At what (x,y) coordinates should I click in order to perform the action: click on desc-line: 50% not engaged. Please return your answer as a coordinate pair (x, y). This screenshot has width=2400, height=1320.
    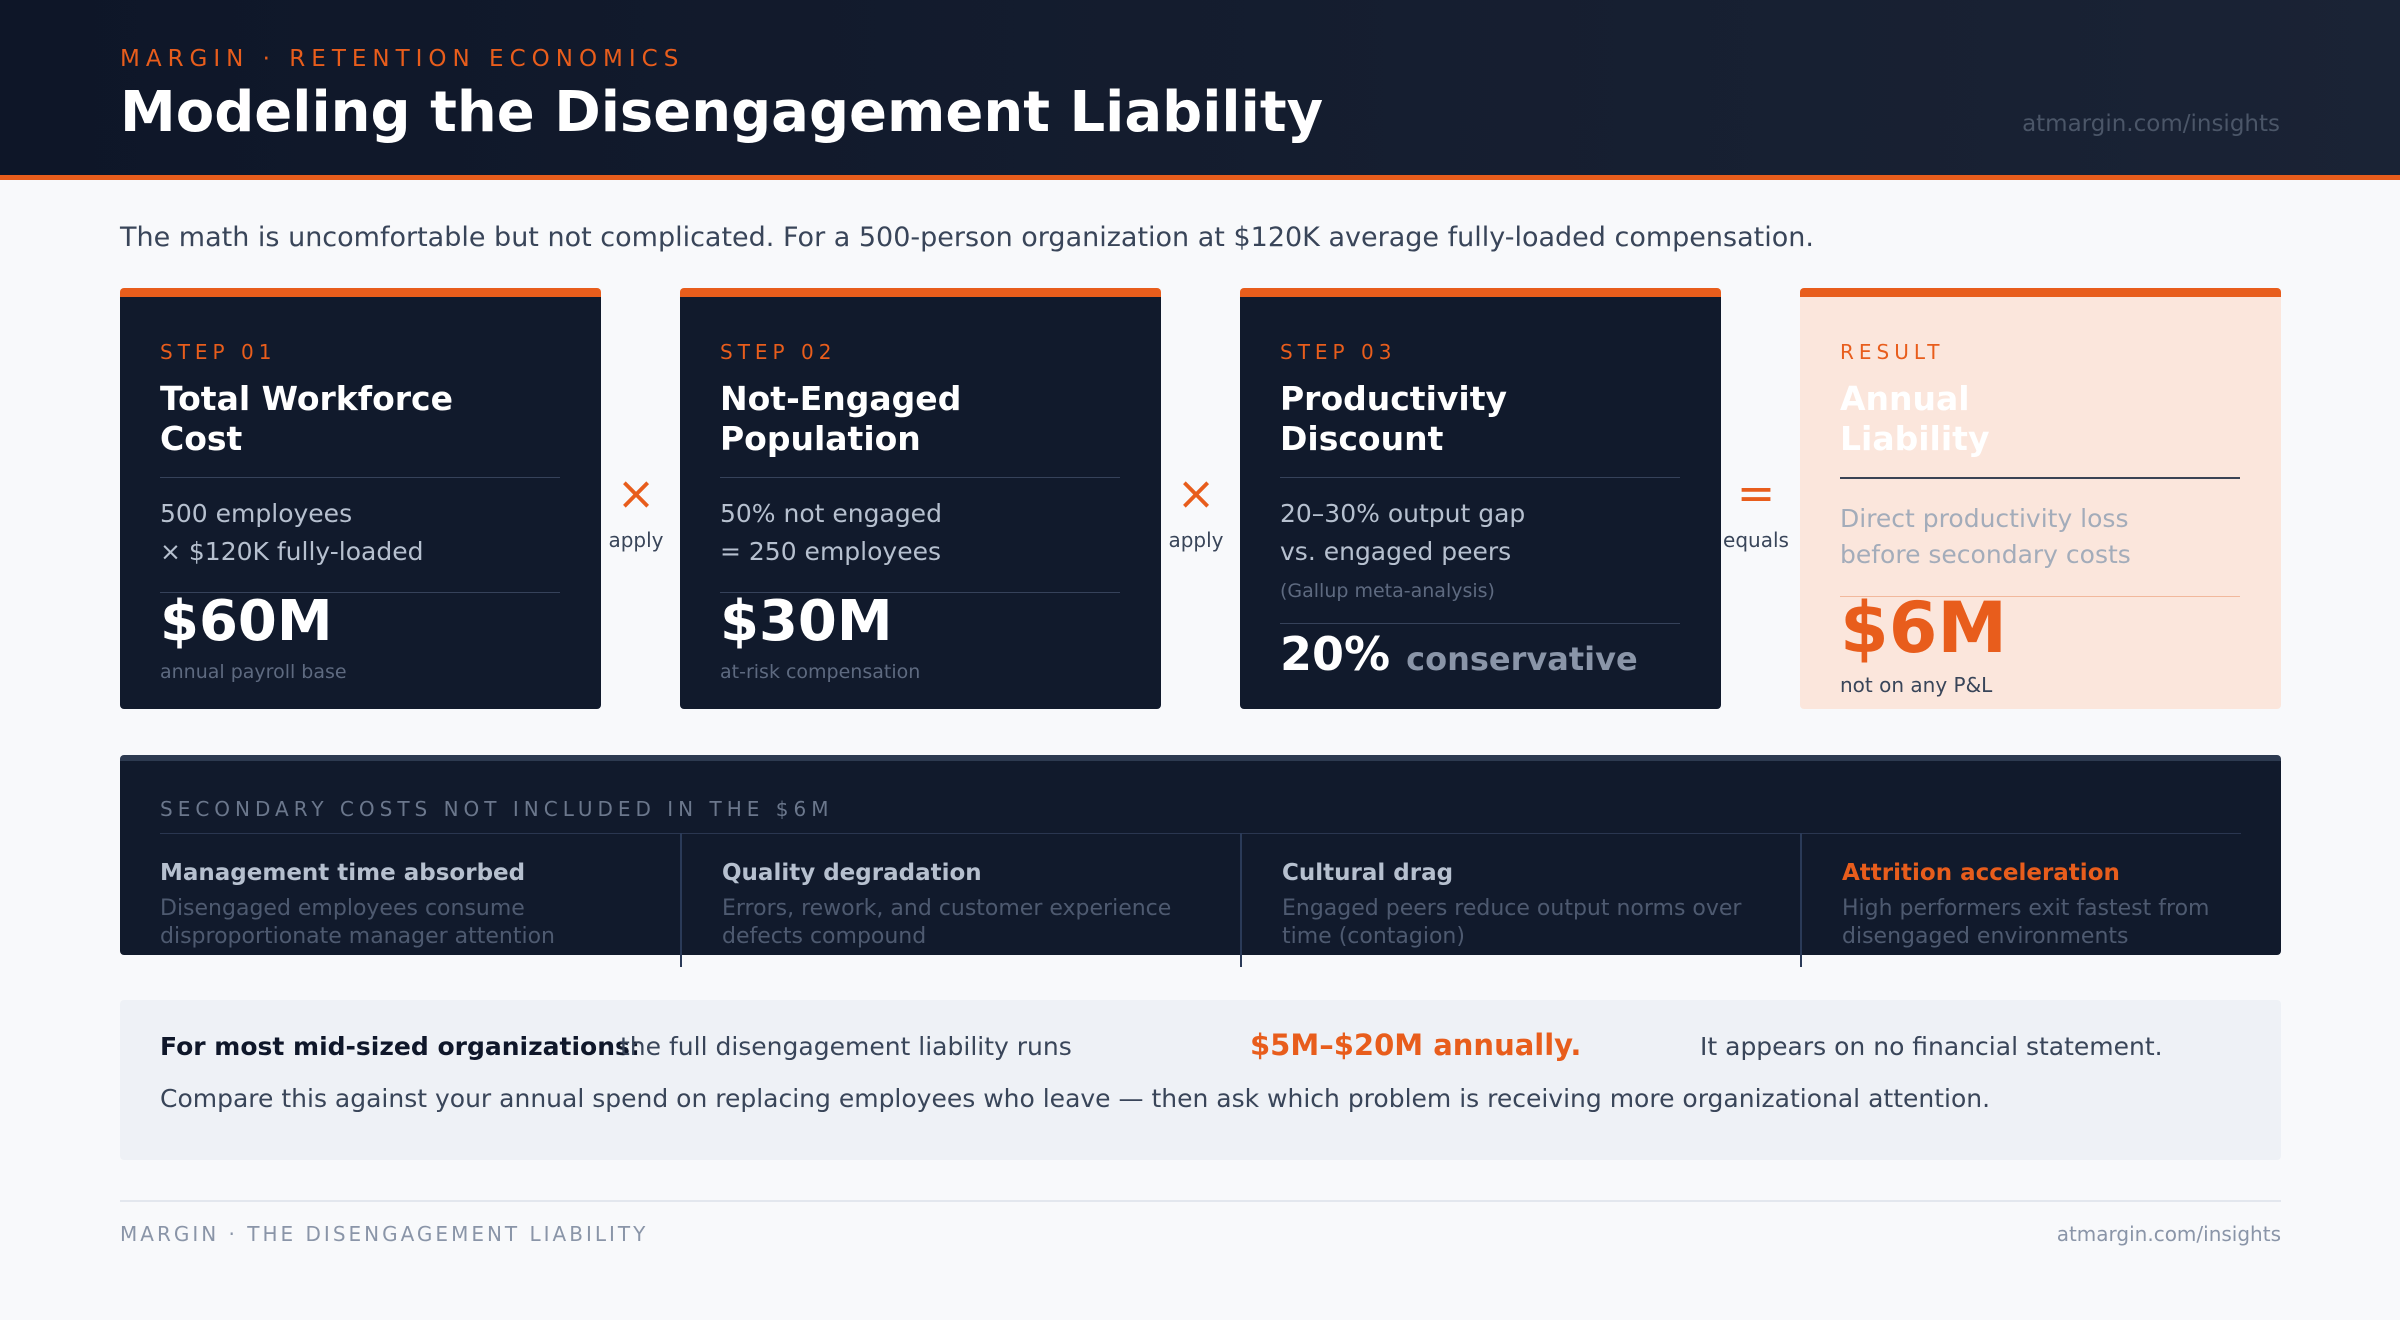
    Looking at the image, I should click on (831, 513).